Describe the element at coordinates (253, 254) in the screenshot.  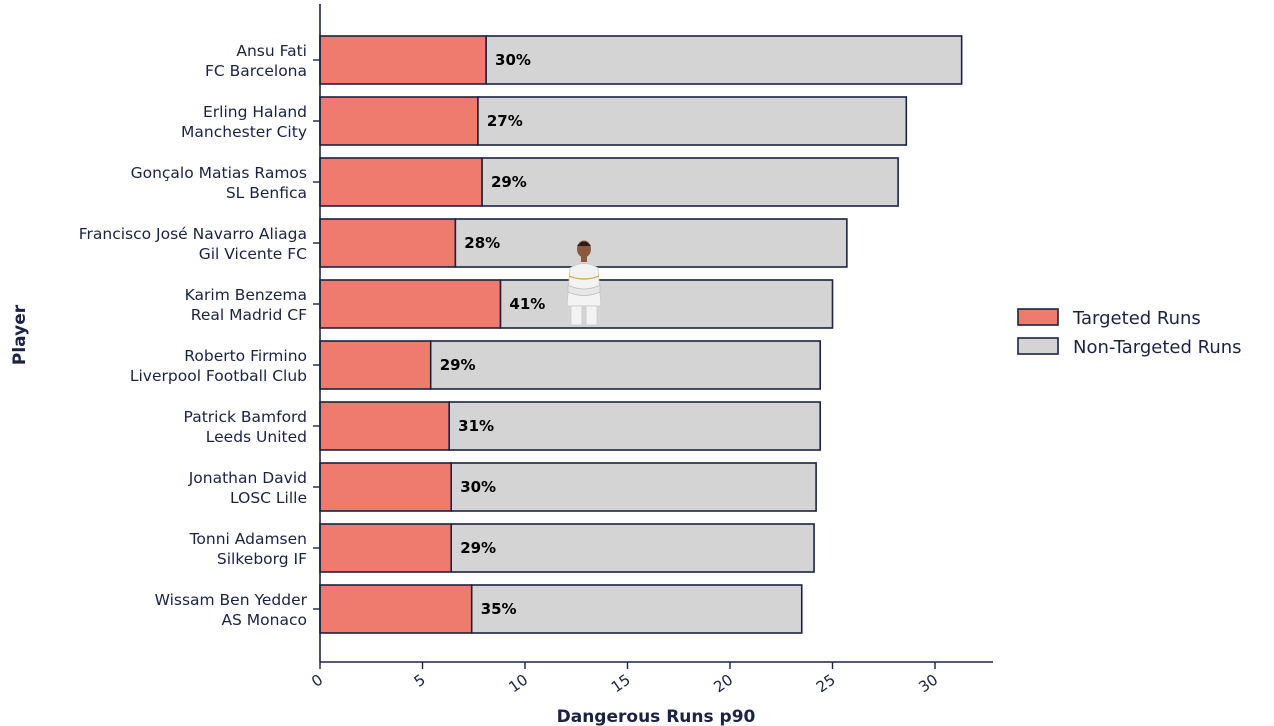
I see `club-label: Gil Vicente FC` at that location.